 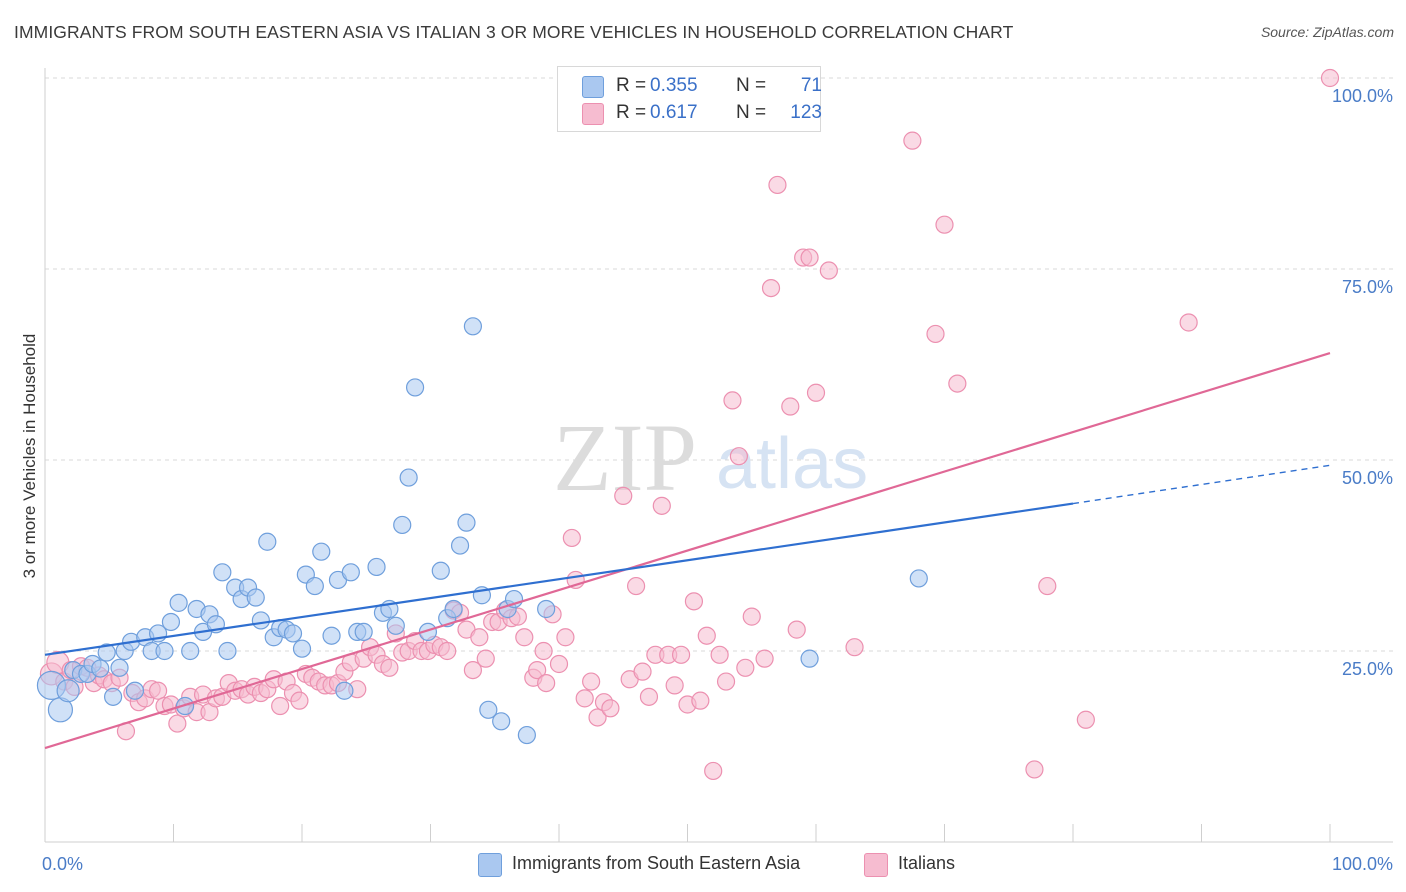 I want to click on chart-source: Source: ZipAtlas.com, so click(x=1327, y=32).